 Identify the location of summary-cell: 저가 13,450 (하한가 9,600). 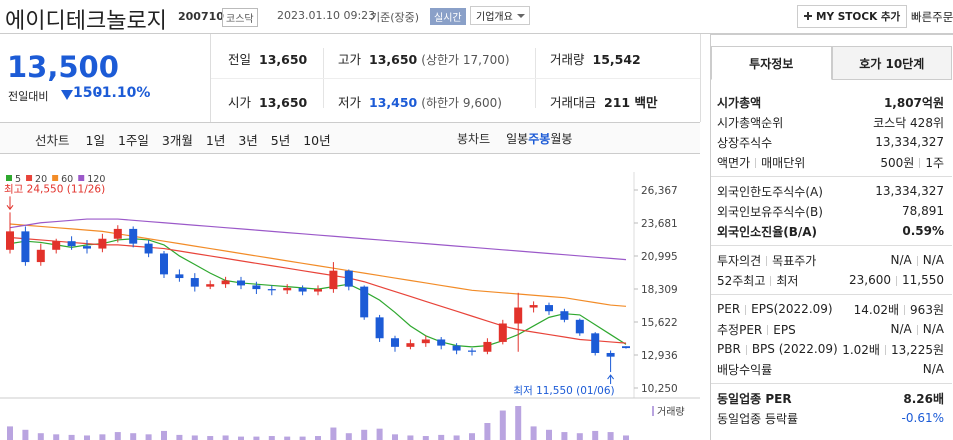
(420, 101).